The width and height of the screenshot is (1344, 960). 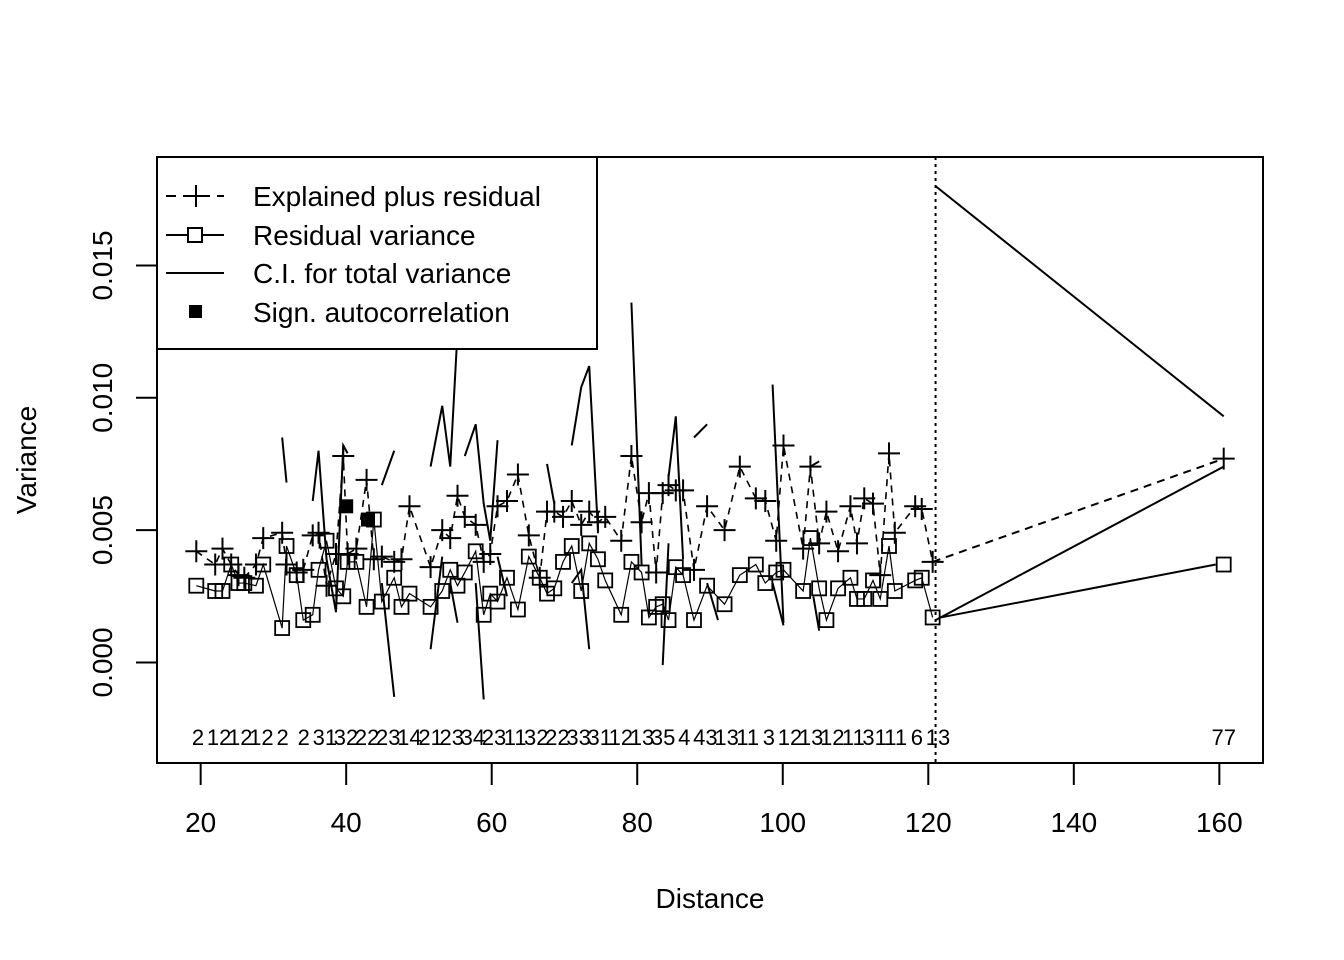 I want to click on count-label: 43, so click(x=705, y=737).